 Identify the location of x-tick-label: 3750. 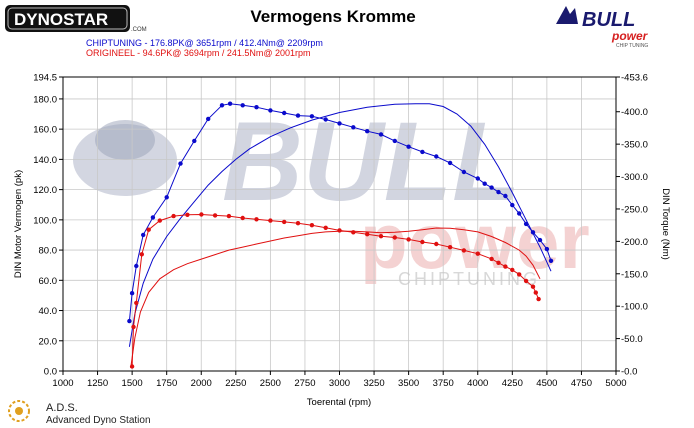
(443, 383).